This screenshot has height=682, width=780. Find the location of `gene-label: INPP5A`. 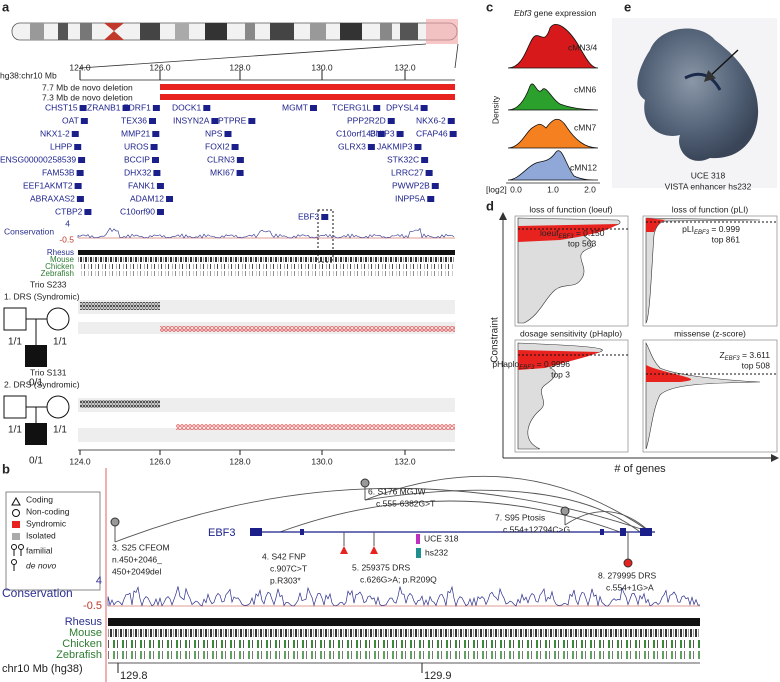

gene-label: INPP5A is located at coordinates (410, 198).